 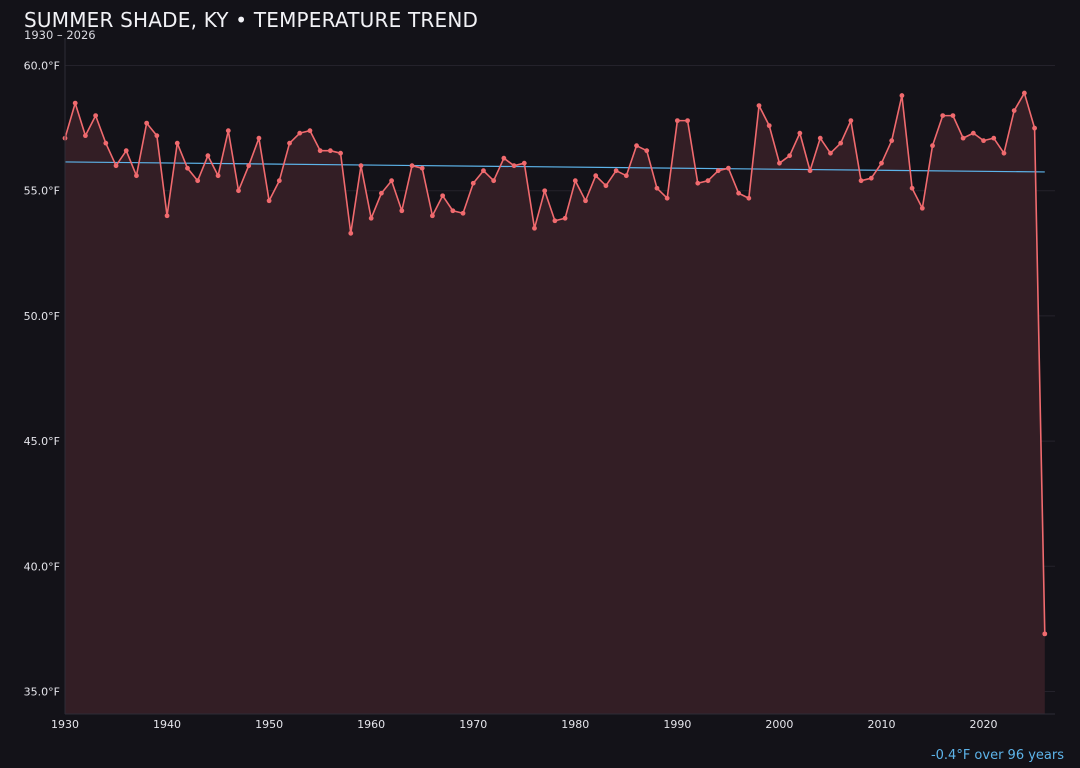 I want to click on x-tick-label: 1930, so click(x=65, y=724).